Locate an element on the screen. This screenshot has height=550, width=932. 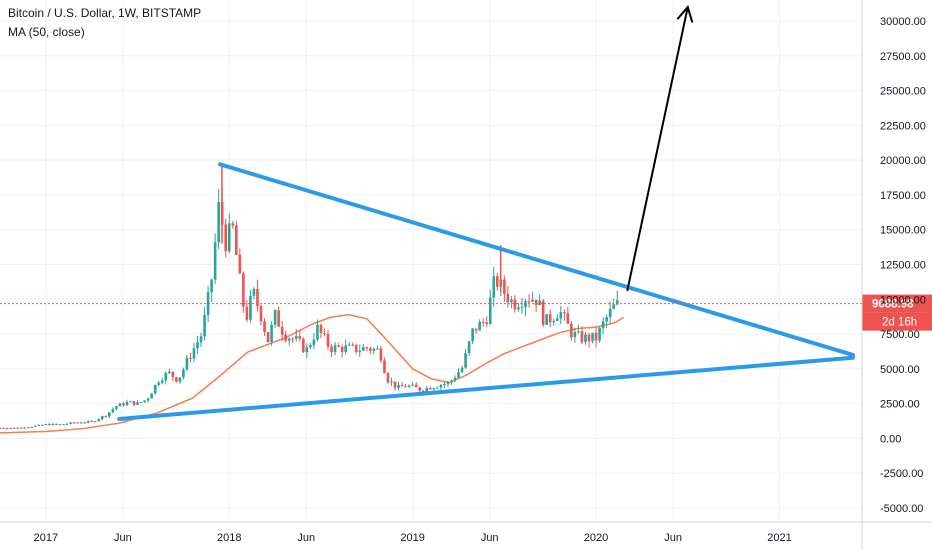
x-tick-label: 2018 is located at coordinates (229, 538).